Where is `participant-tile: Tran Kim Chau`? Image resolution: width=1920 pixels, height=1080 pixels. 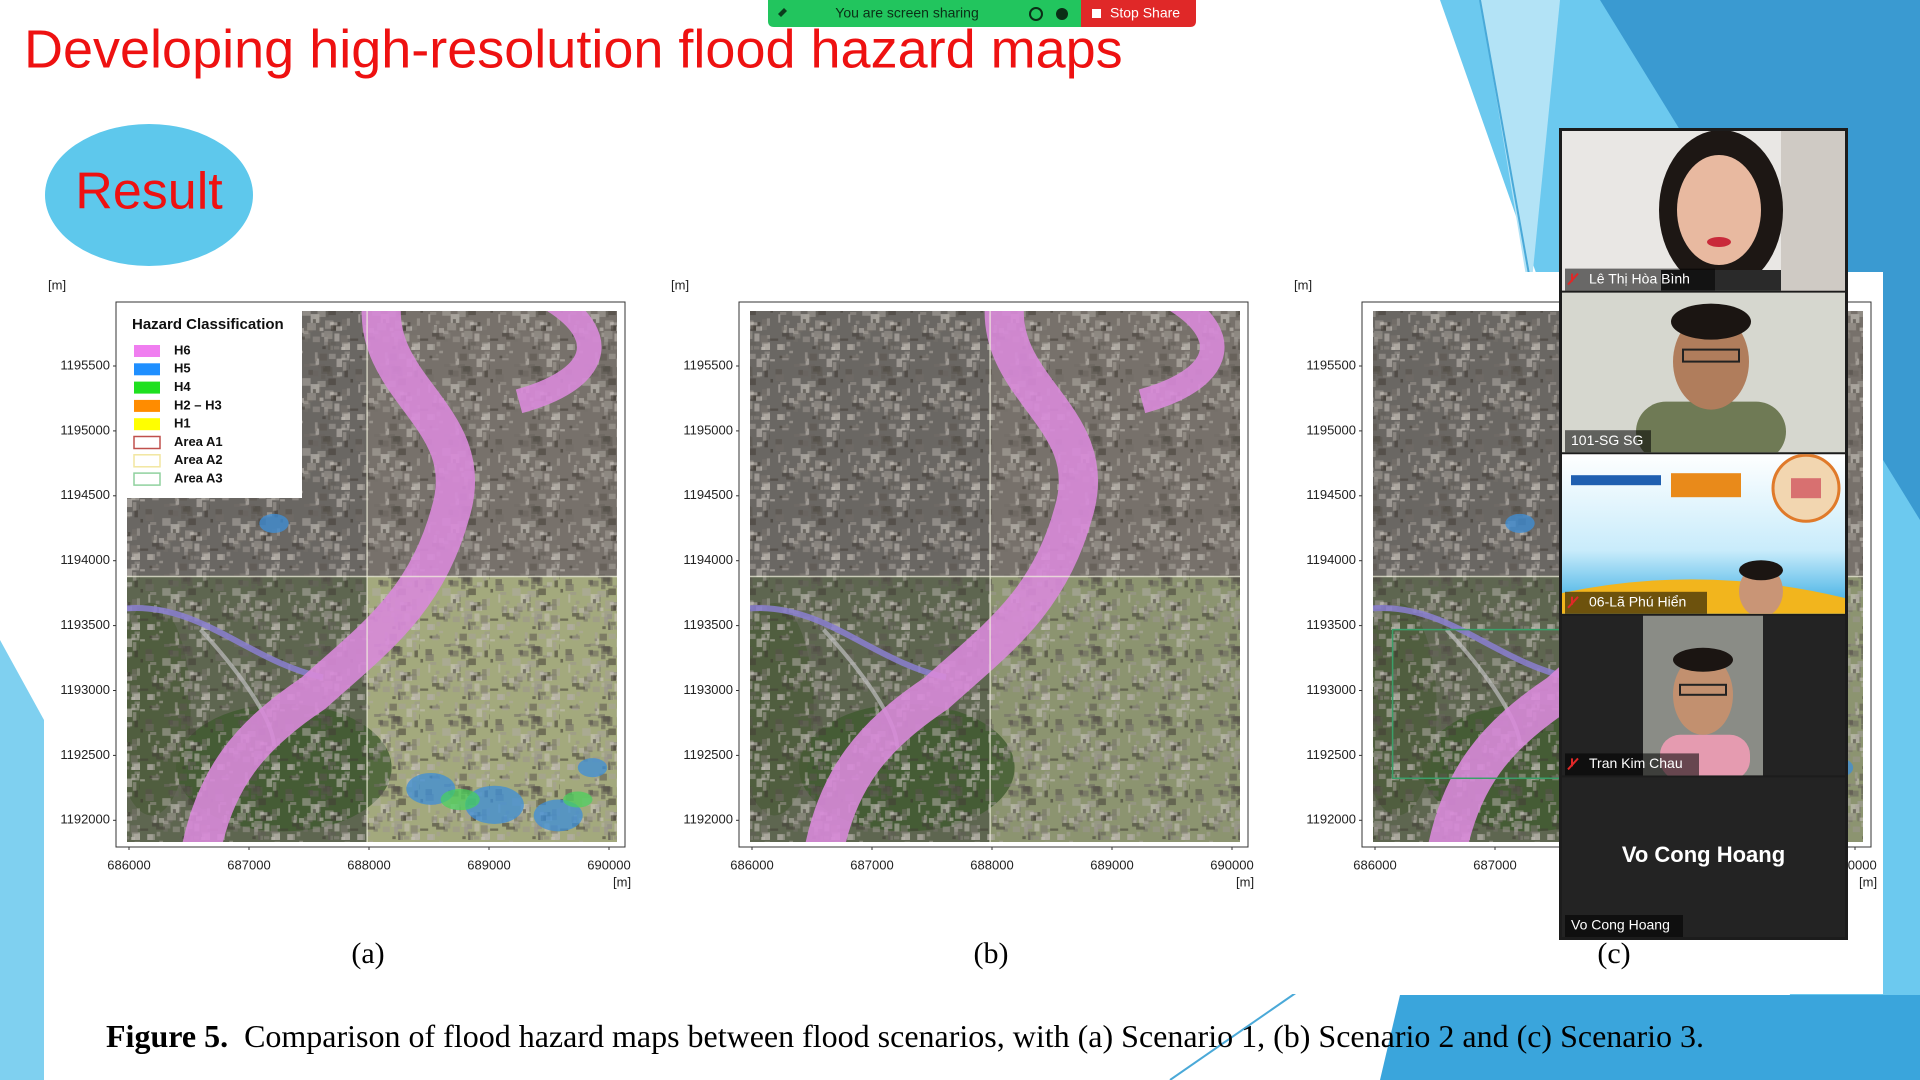 participant-tile: Tran Kim Chau is located at coordinates (1703, 697).